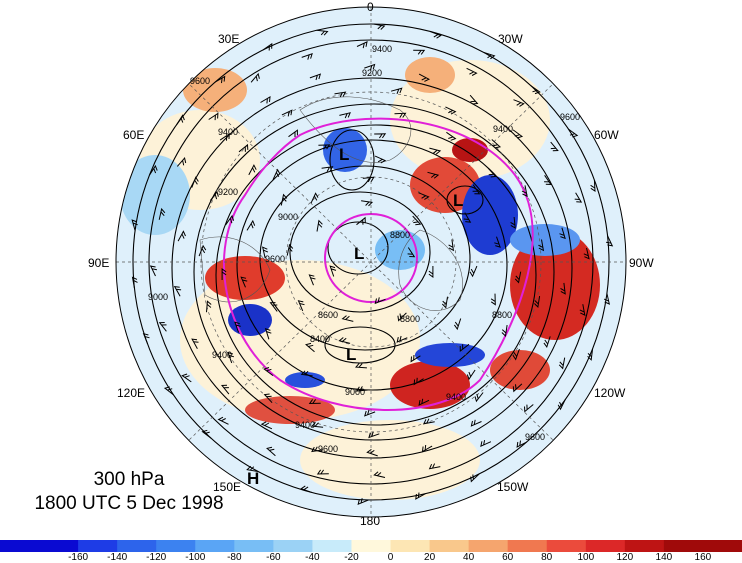 Image resolution: width=742 pixels, height=563 pixels. Describe the element at coordinates (234, 557) in the screenshot. I see `colorbar-tick-label: -80` at that location.